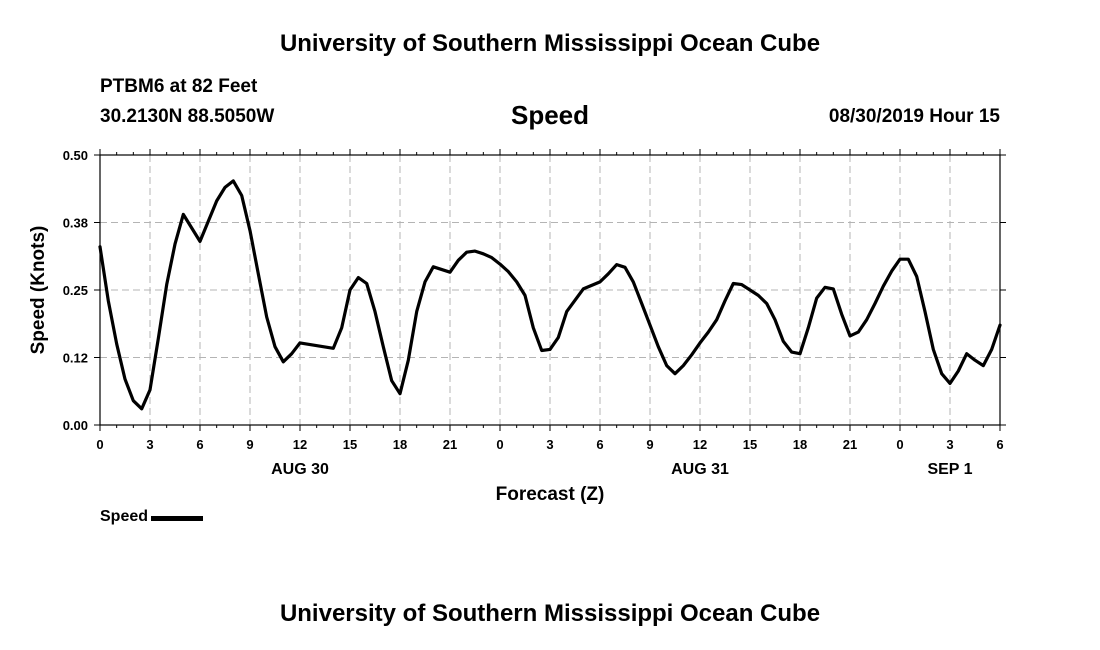 The width and height of the screenshot is (1100, 650). Describe the element at coordinates (75, 425) in the screenshot. I see `y-tick-label: 0.00` at that location.